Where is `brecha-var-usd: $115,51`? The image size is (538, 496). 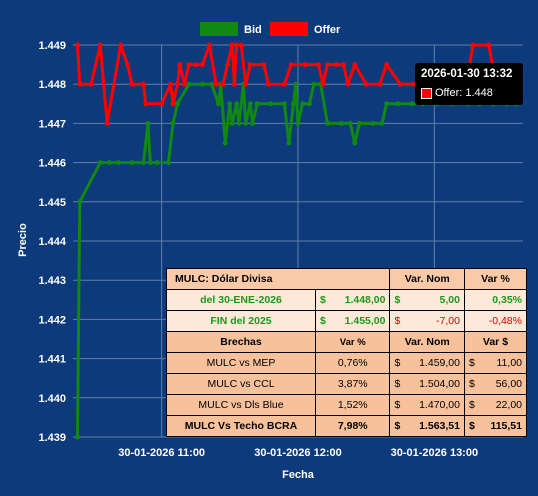 brecha-var-usd: $115,51 is located at coordinates (495, 426).